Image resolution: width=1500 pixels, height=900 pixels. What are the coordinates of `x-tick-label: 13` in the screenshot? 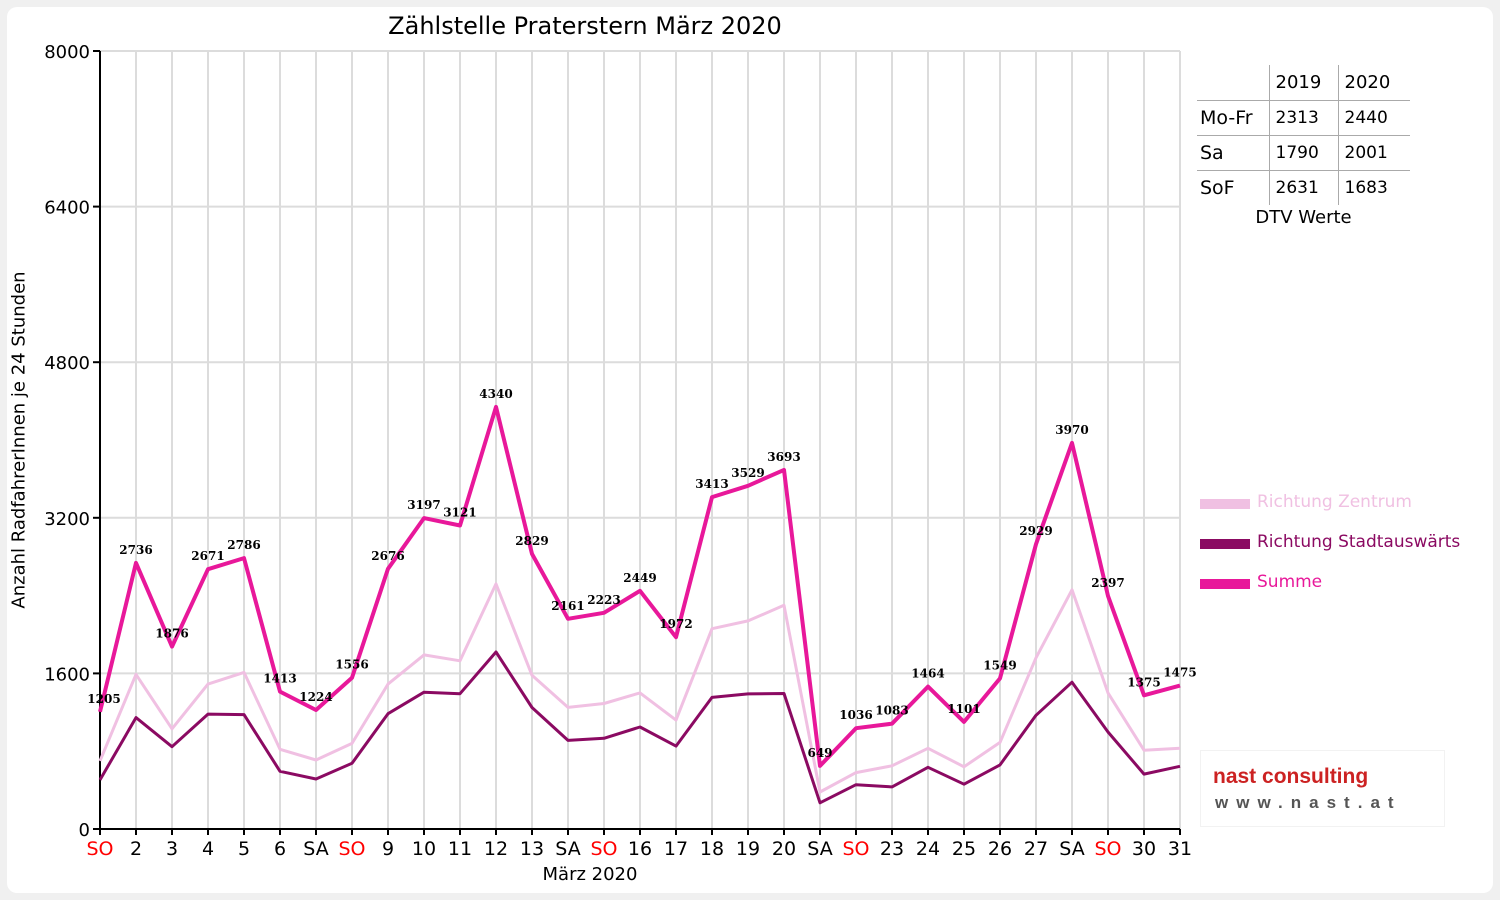 It's located at (532, 849).